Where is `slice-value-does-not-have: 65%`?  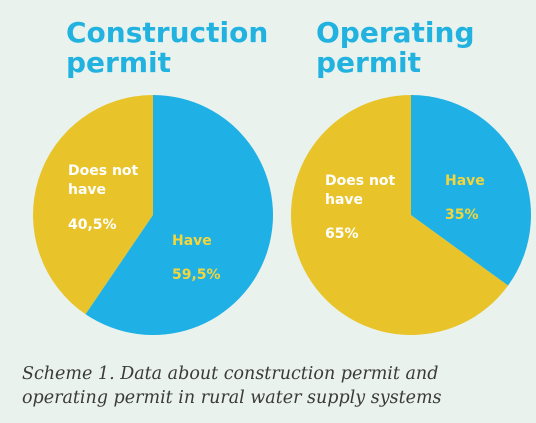 slice-value-does-not-have: 65% is located at coordinates (342, 234).